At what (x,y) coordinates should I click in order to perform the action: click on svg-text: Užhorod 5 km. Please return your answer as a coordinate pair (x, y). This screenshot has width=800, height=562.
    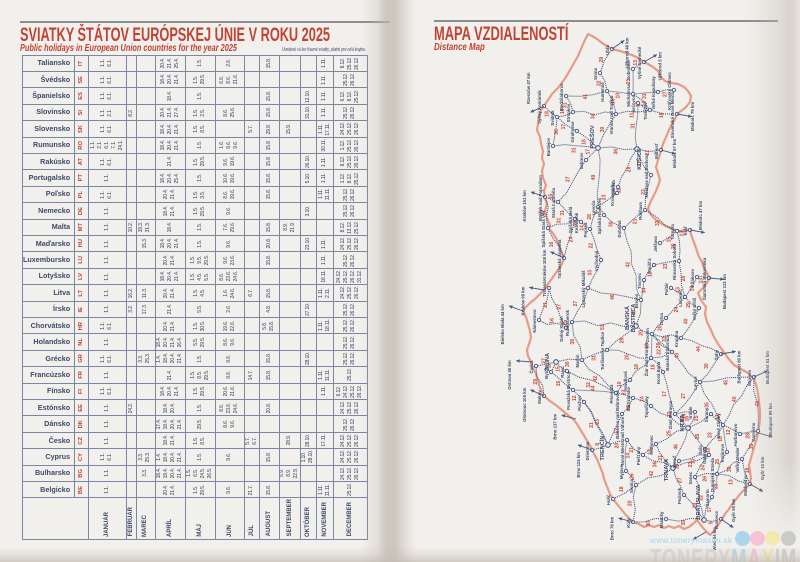
    Looking at the image, I should click on (659, 66).